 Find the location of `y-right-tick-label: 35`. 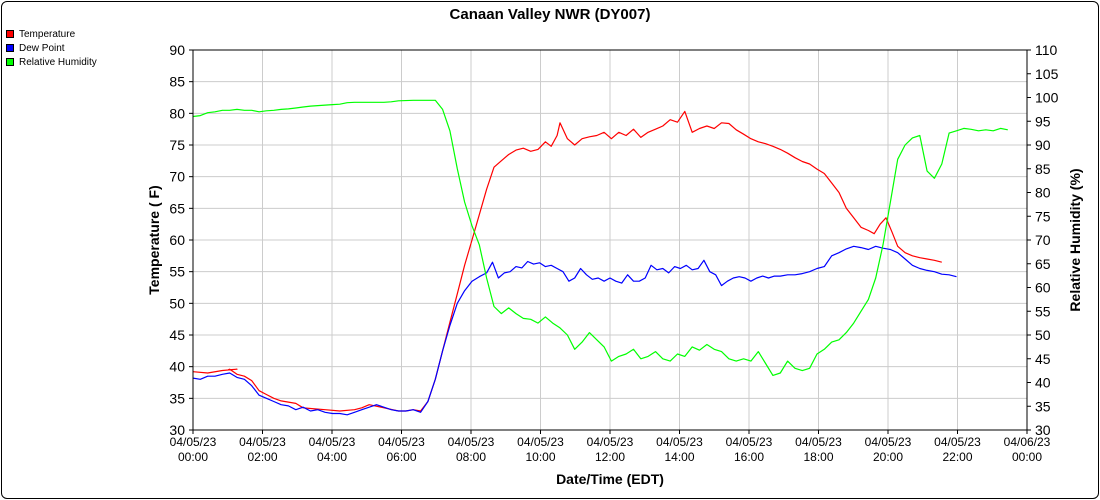

y-right-tick-label: 35 is located at coordinates (1043, 406).